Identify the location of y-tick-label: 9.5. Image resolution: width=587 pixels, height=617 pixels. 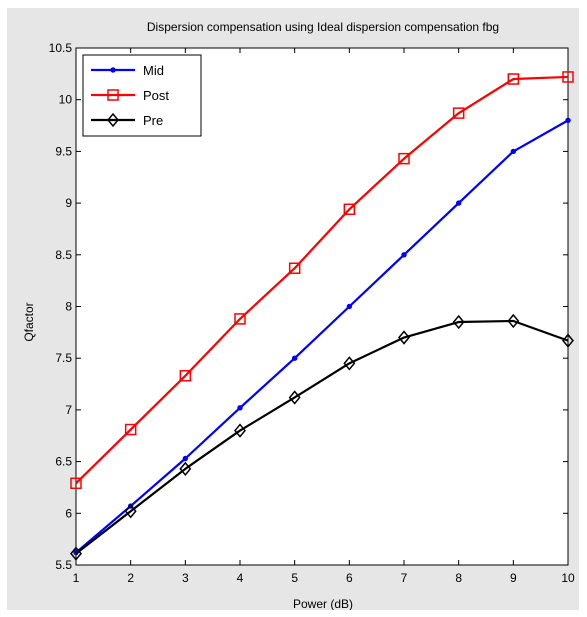
(63, 151).